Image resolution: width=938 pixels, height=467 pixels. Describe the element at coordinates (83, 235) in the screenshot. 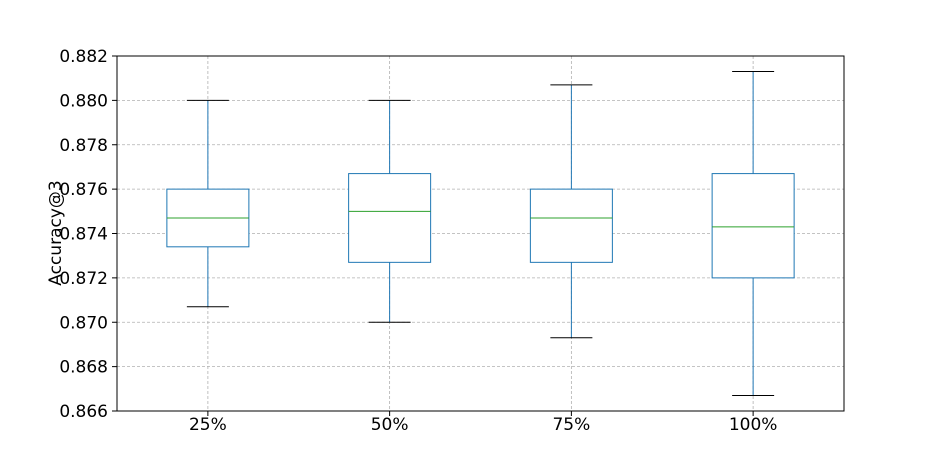

I see `y-tick-label: 0.874` at that location.